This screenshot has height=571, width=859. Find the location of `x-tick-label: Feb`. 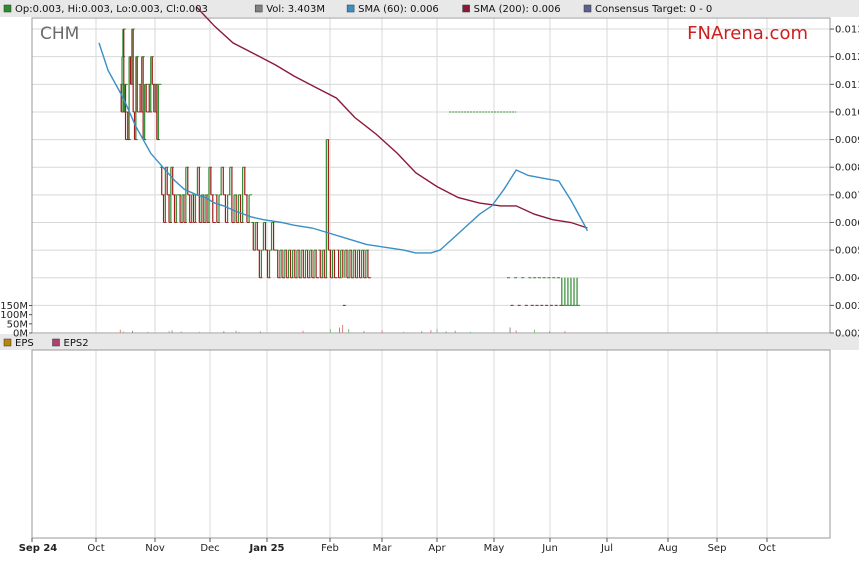

x-tick-label: Feb is located at coordinates (330, 548).